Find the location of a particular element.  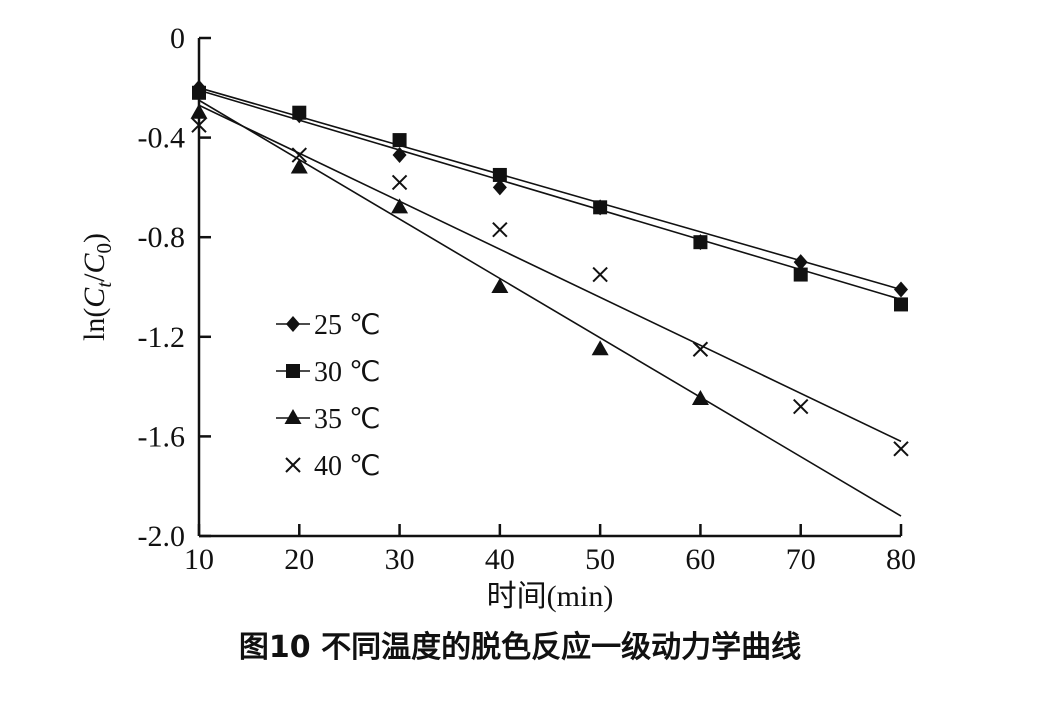

y-tick-label: -1.6 is located at coordinates (162, 436).